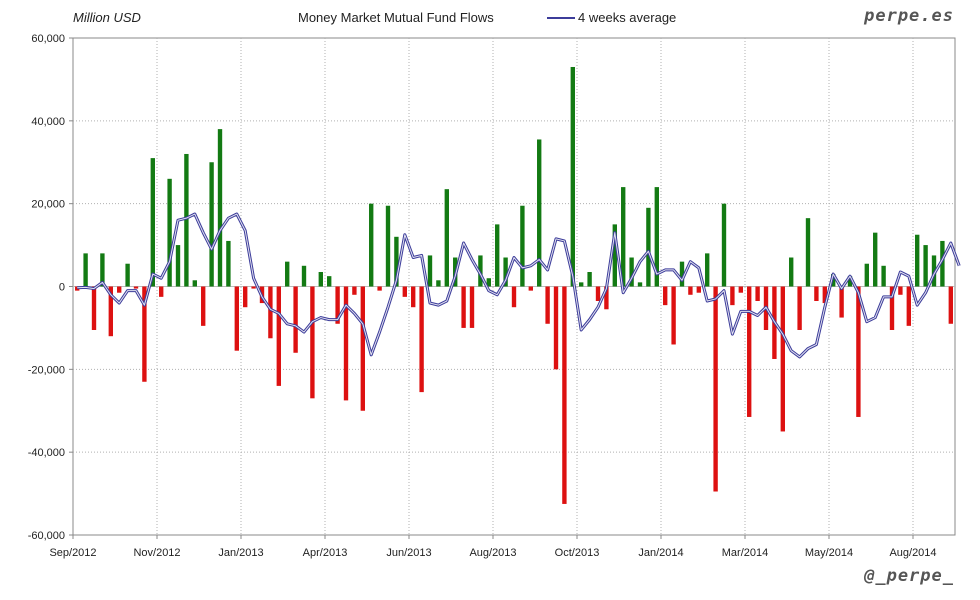  I want to click on y-tick-label: -60,000, so click(46, 536).